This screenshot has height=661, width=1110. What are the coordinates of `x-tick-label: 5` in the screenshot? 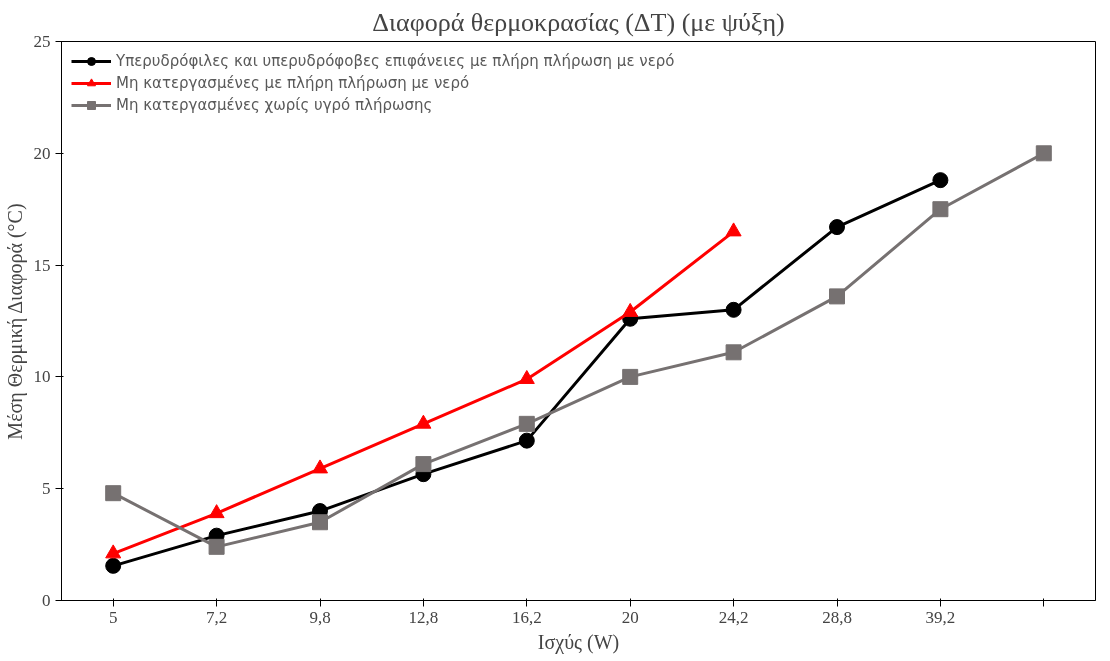 It's located at (113, 617).